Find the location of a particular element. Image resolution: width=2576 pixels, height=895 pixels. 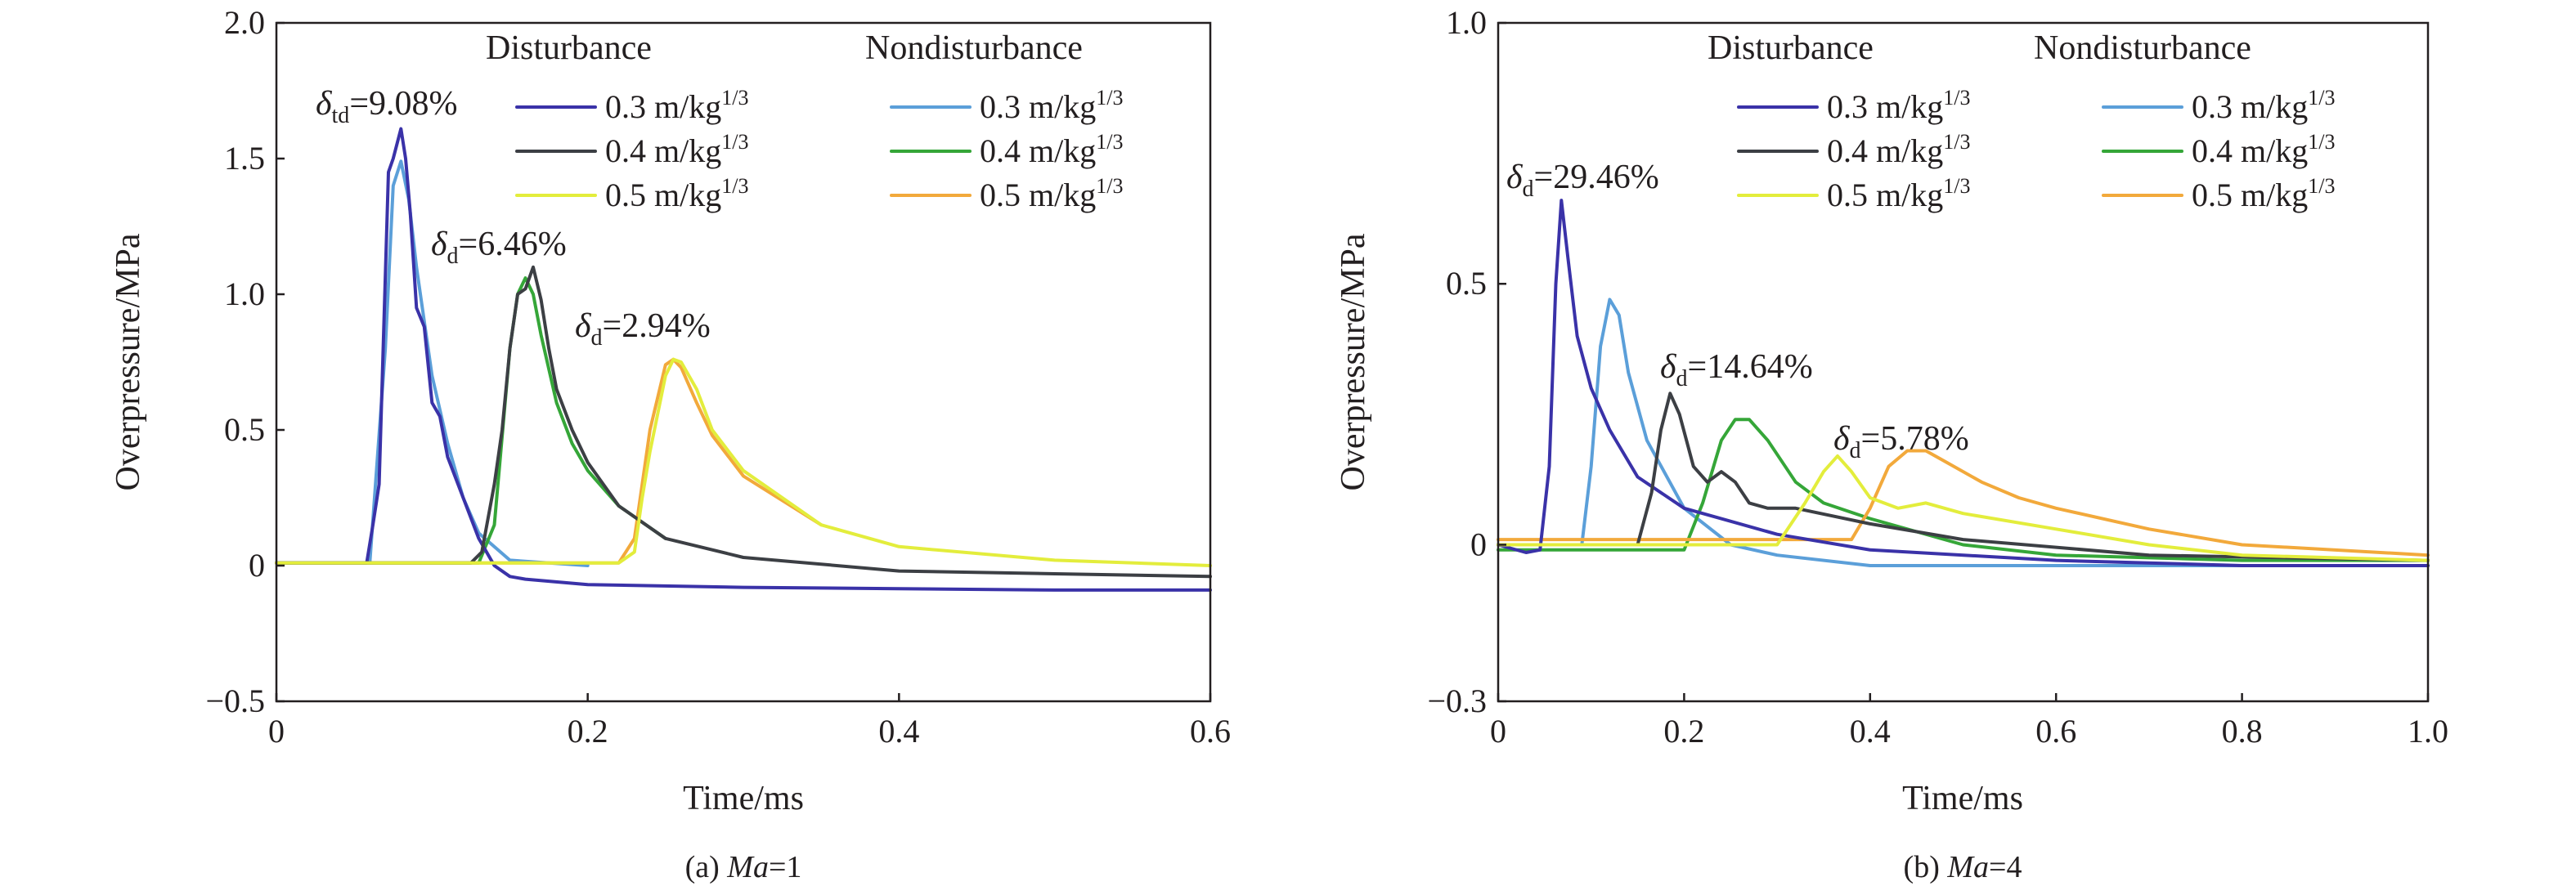

panel-b-xtick-label: 0.6 is located at coordinates (2055, 731).